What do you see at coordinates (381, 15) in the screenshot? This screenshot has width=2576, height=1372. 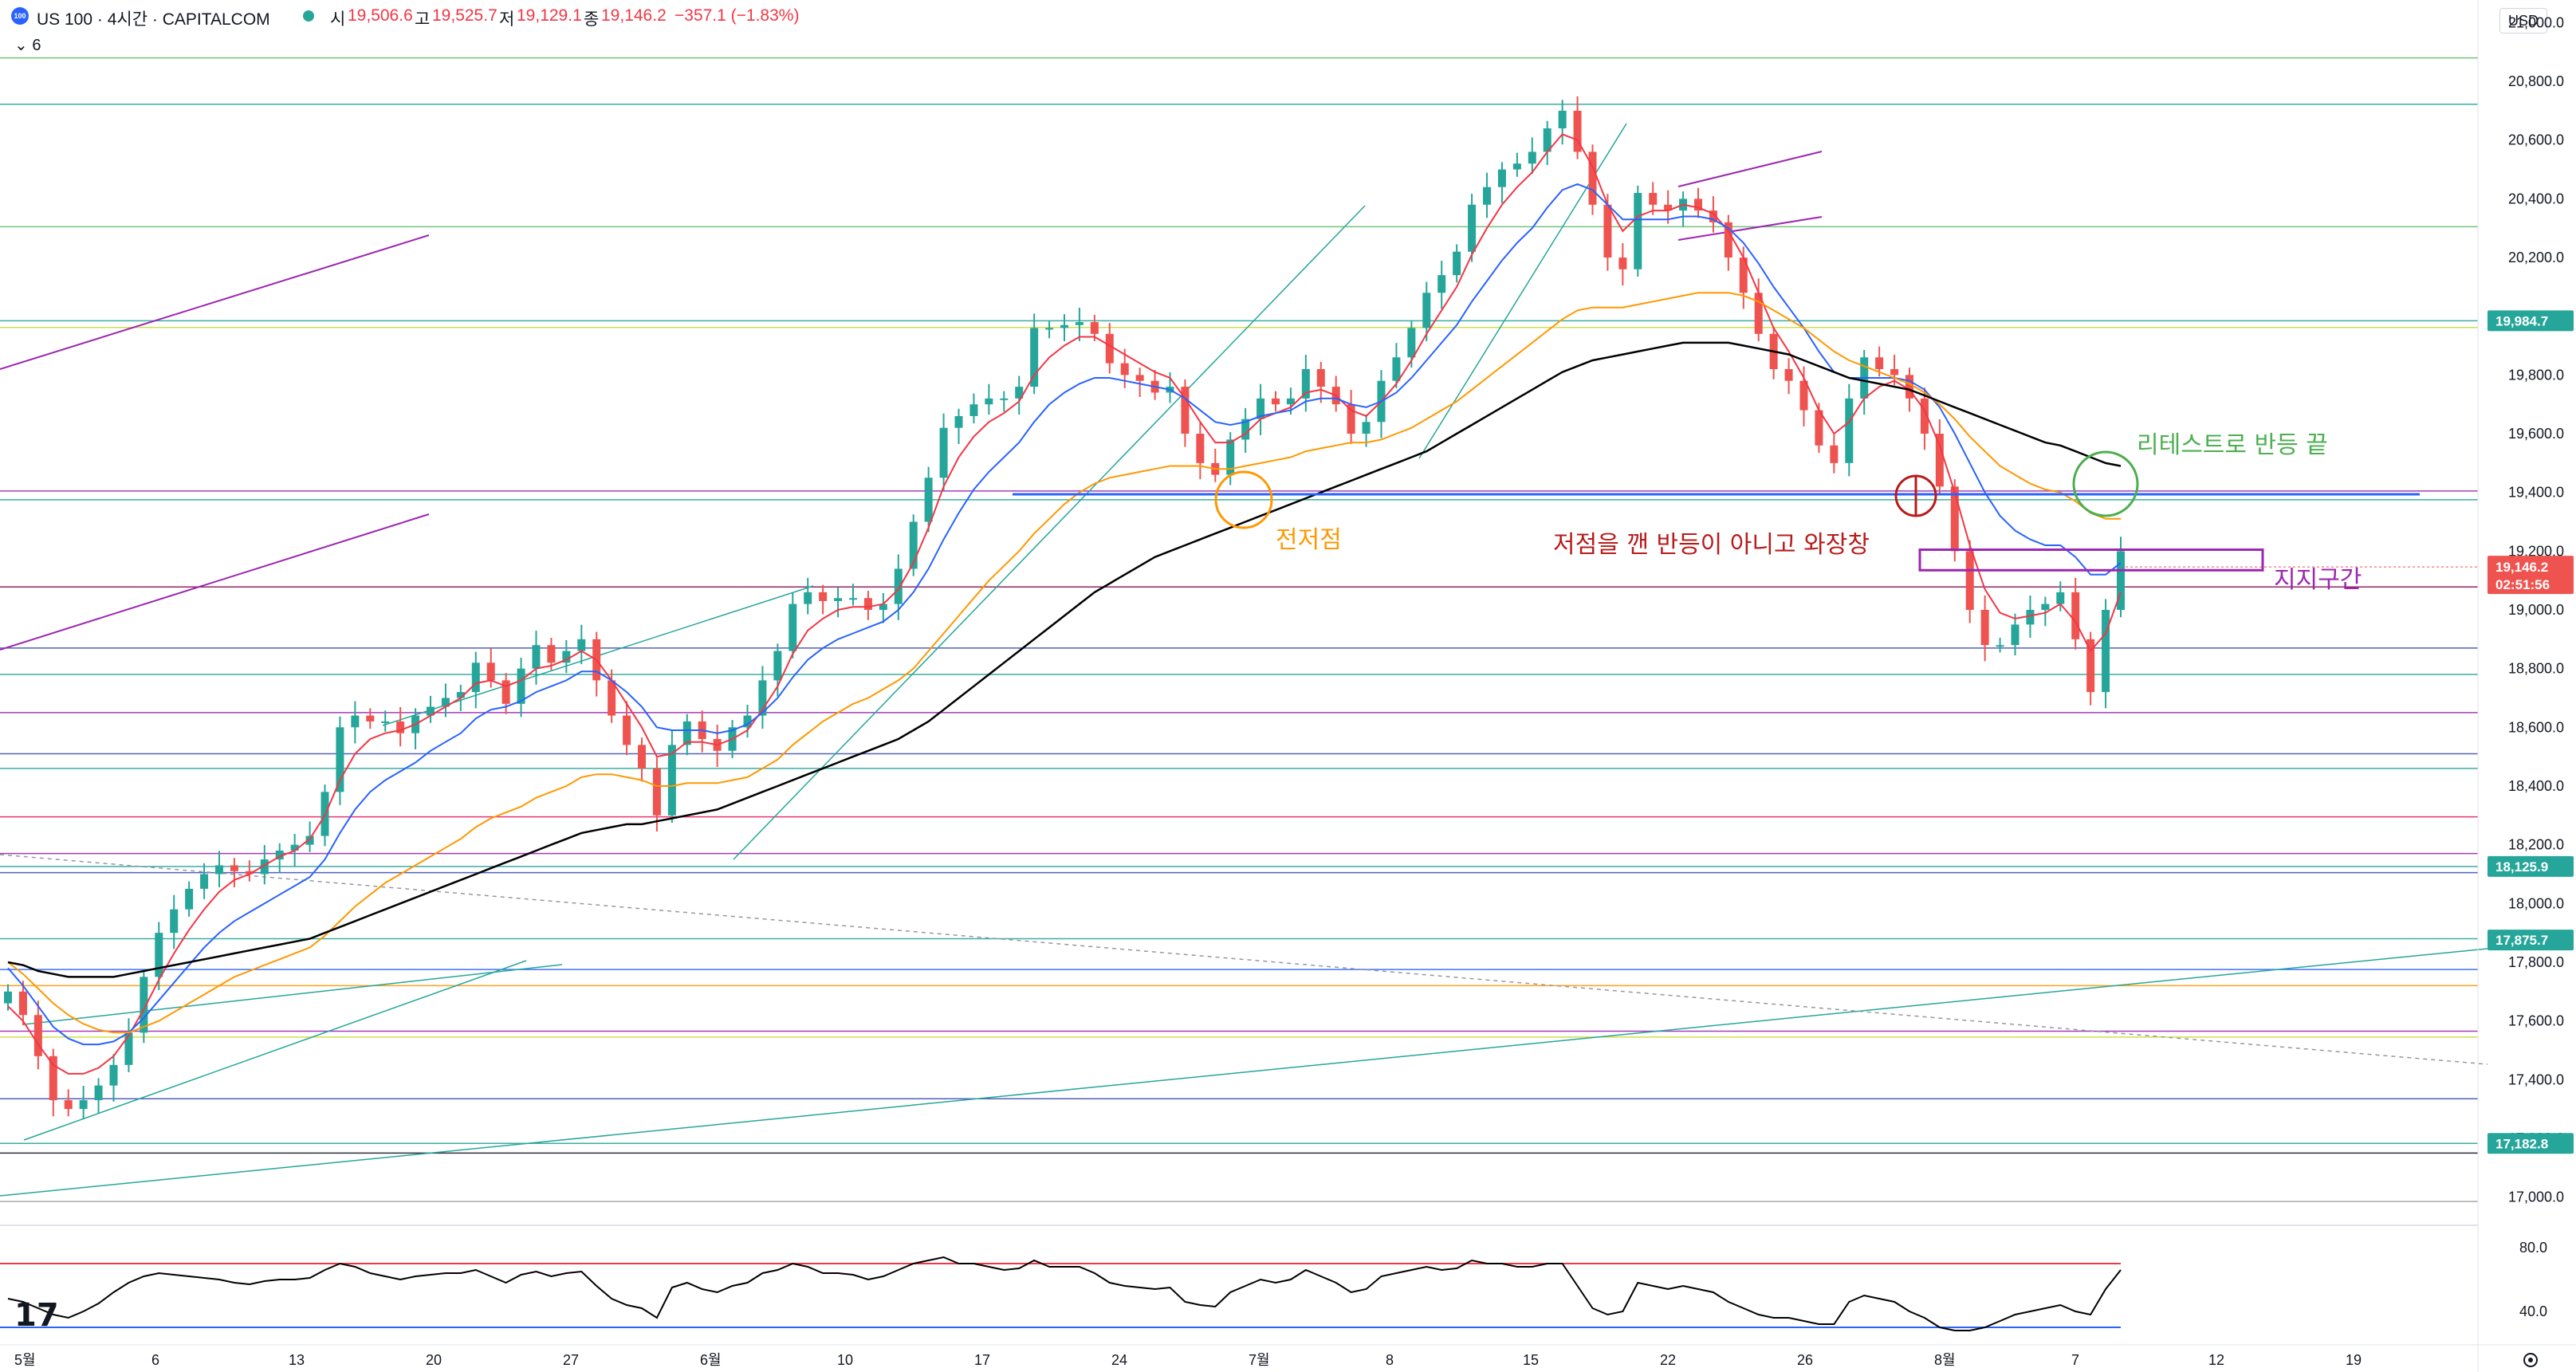 I see `open-value: 19,506.6` at bounding box center [381, 15].